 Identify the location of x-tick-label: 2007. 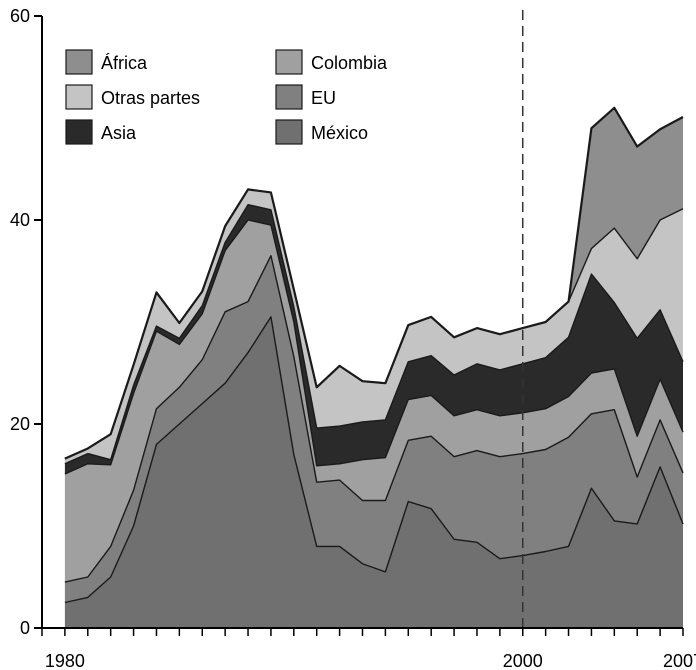
(679, 660).